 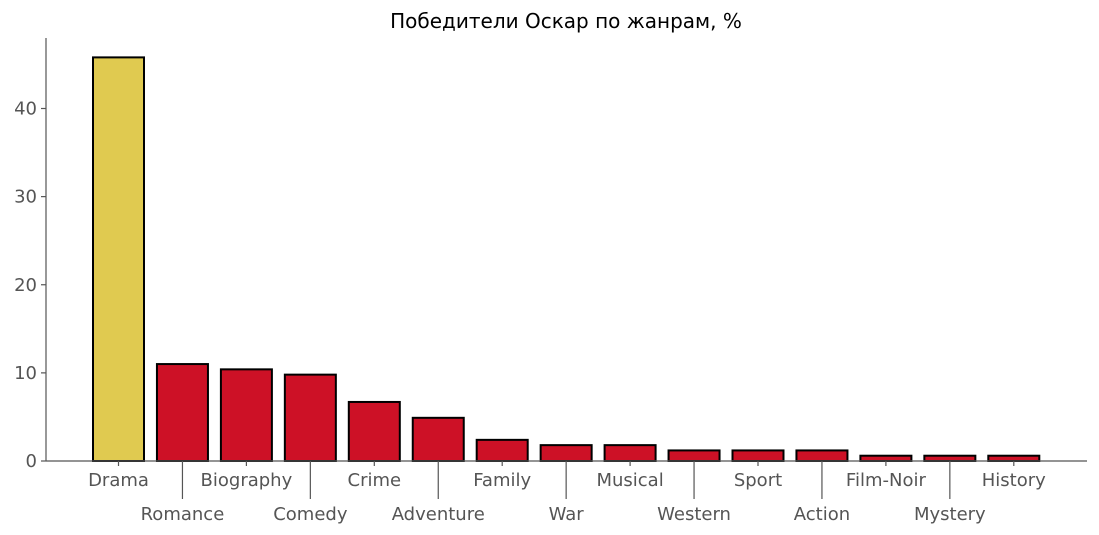 What do you see at coordinates (375, 480) in the screenshot?
I see `x-tick-label-crime: Crime` at bounding box center [375, 480].